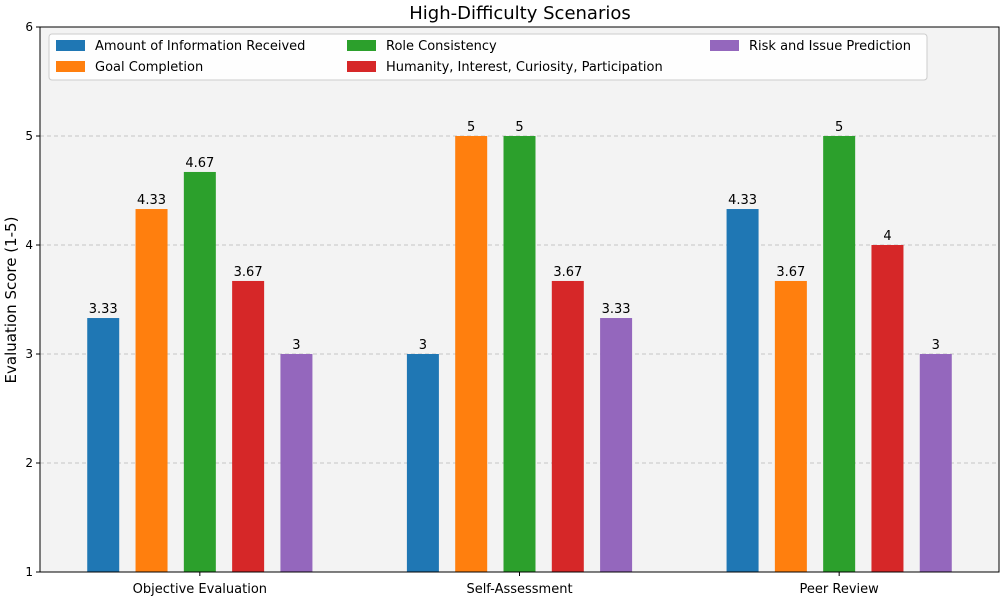 The height and width of the screenshot is (603, 1003). I want to click on y-tick-label: 6, so click(29, 27).